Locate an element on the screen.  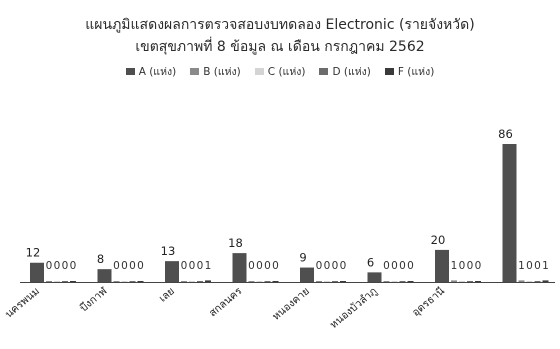
legend-item: B (แห่ง) is located at coordinates (215, 71).